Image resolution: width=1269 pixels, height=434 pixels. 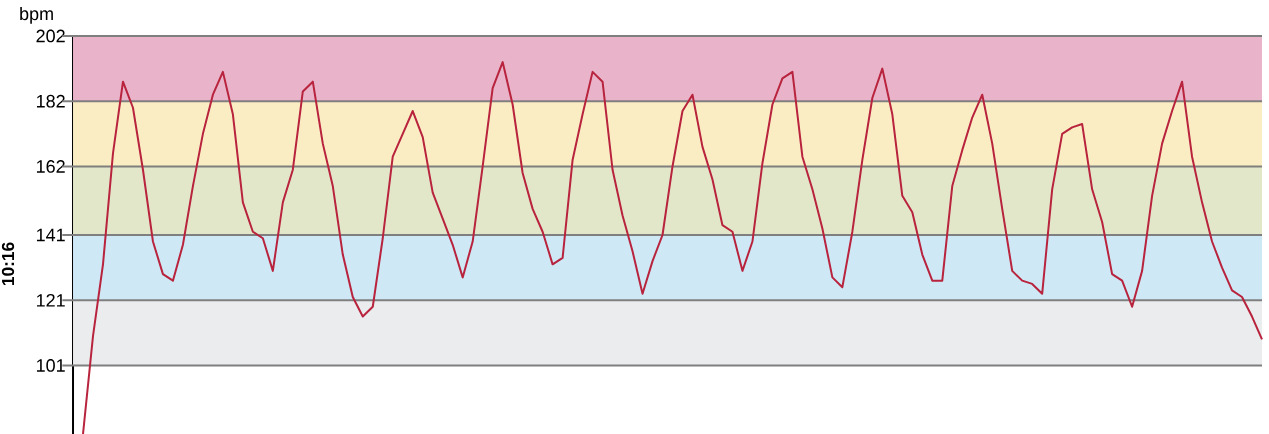 I want to click on y-tick-label: 162, so click(x=50, y=166).